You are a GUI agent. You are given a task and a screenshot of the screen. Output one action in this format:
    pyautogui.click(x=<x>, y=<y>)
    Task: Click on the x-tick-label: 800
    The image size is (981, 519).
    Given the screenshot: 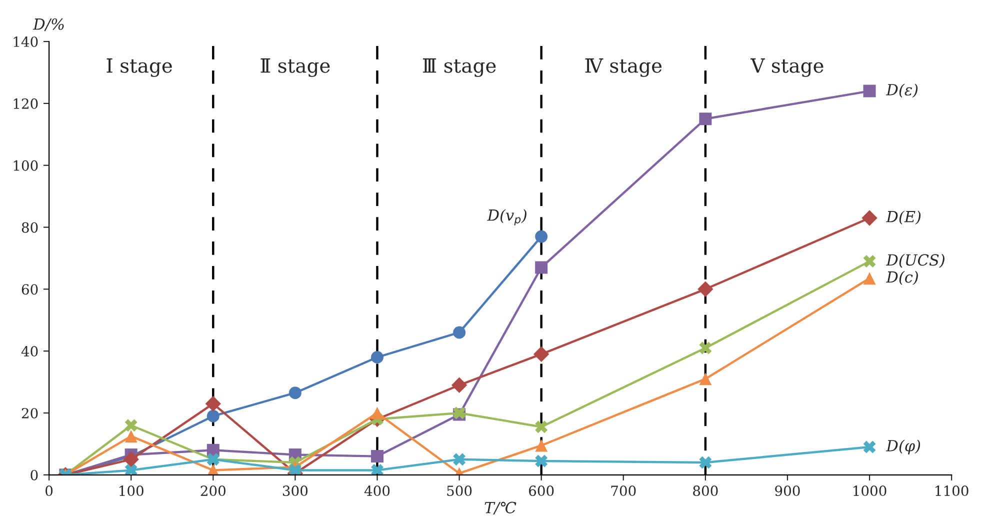 What is the action you would take?
    pyautogui.click(x=705, y=491)
    